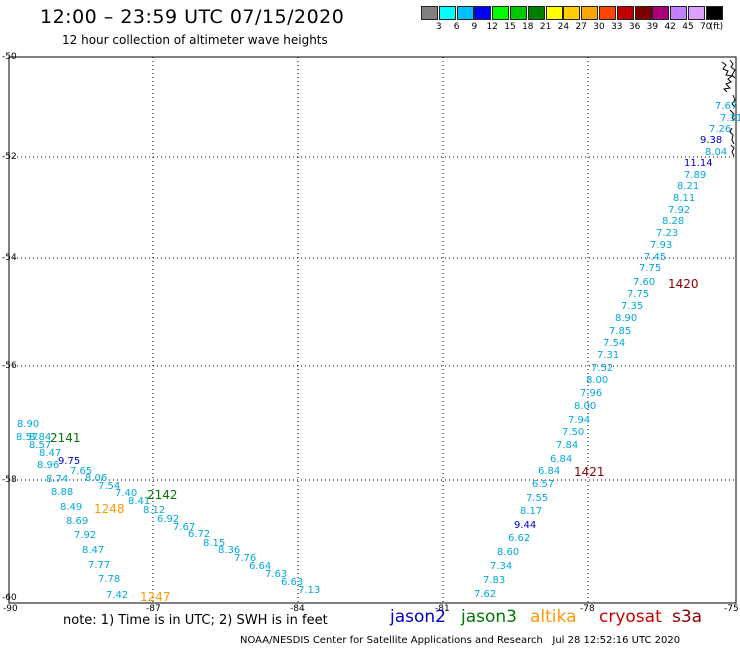  Describe the element at coordinates (245, 558) in the screenshot. I see `wave-height-label: 7.76` at that location.